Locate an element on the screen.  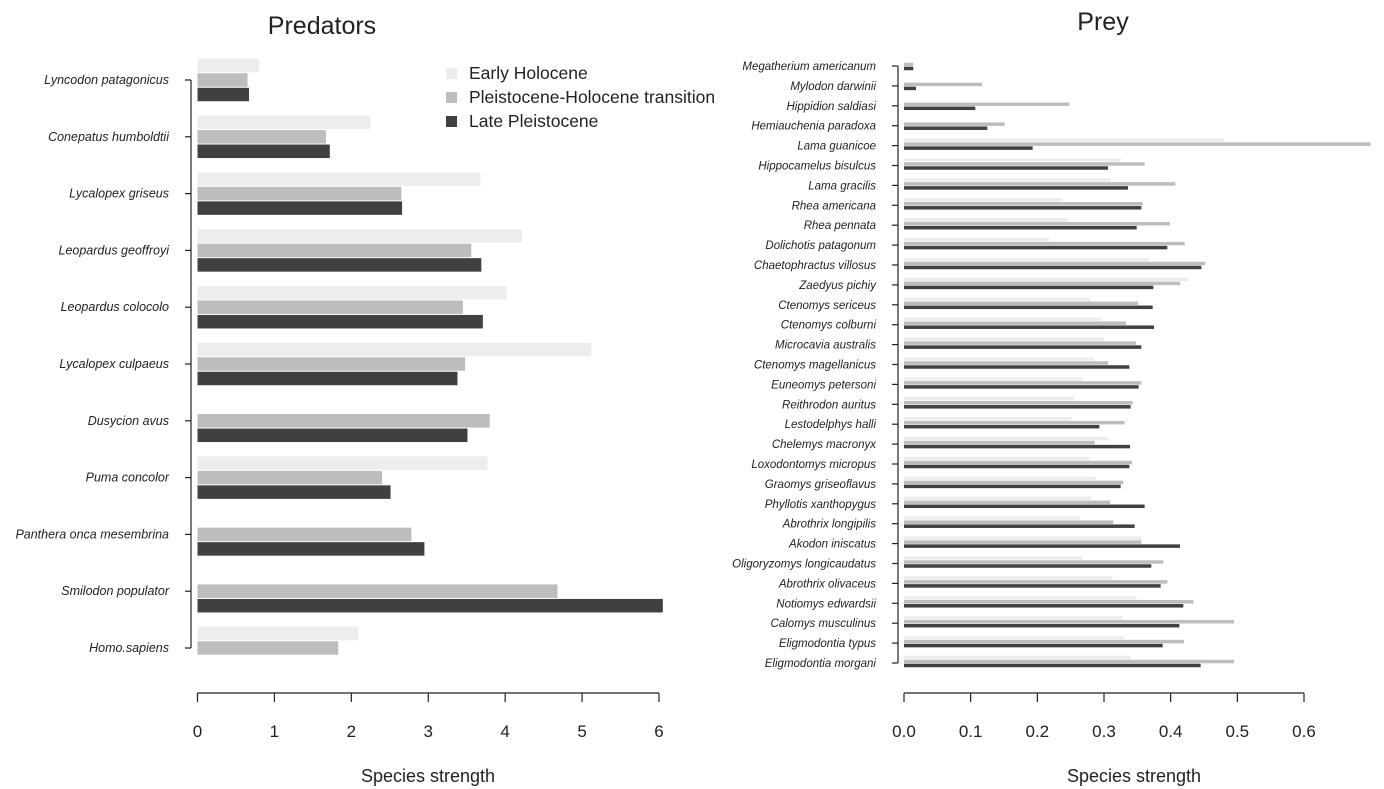
prey-bar-late-pleistocene-zaedyus-pichiy is located at coordinates (1029, 287).